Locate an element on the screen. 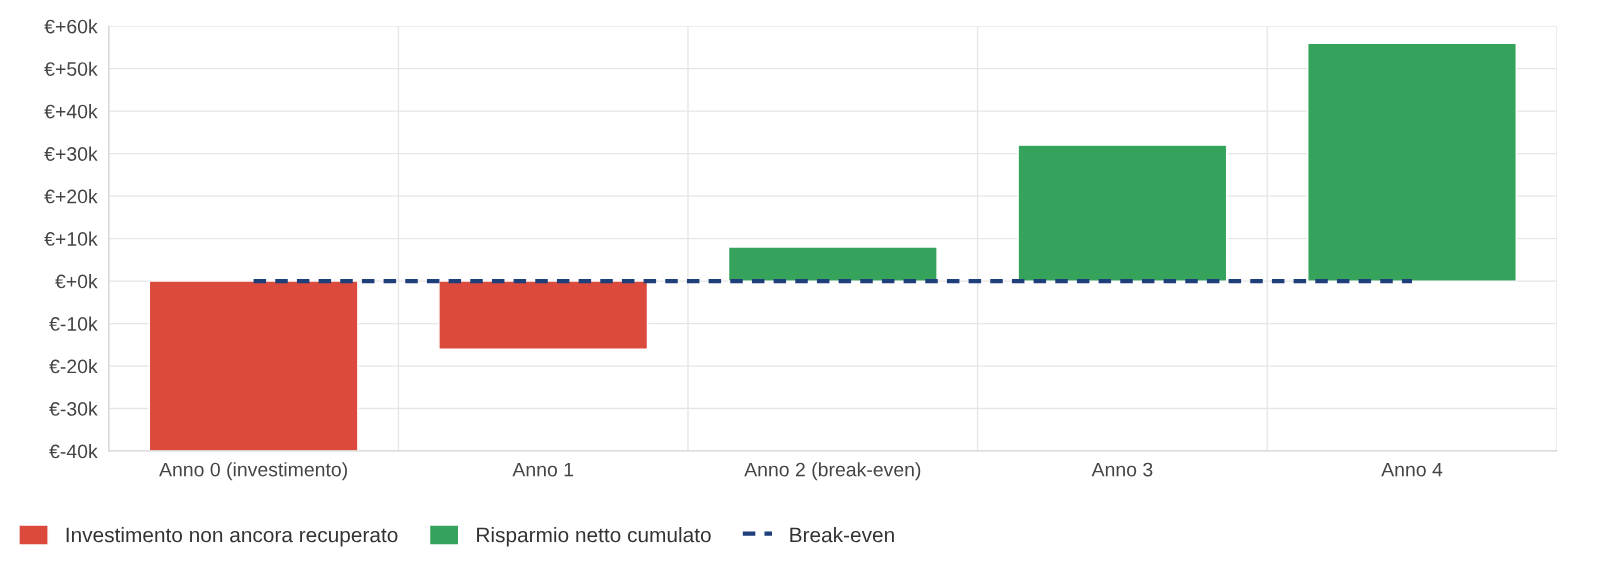 The height and width of the screenshot is (582, 1600). y-tick-label: €+40k is located at coordinates (71, 111).